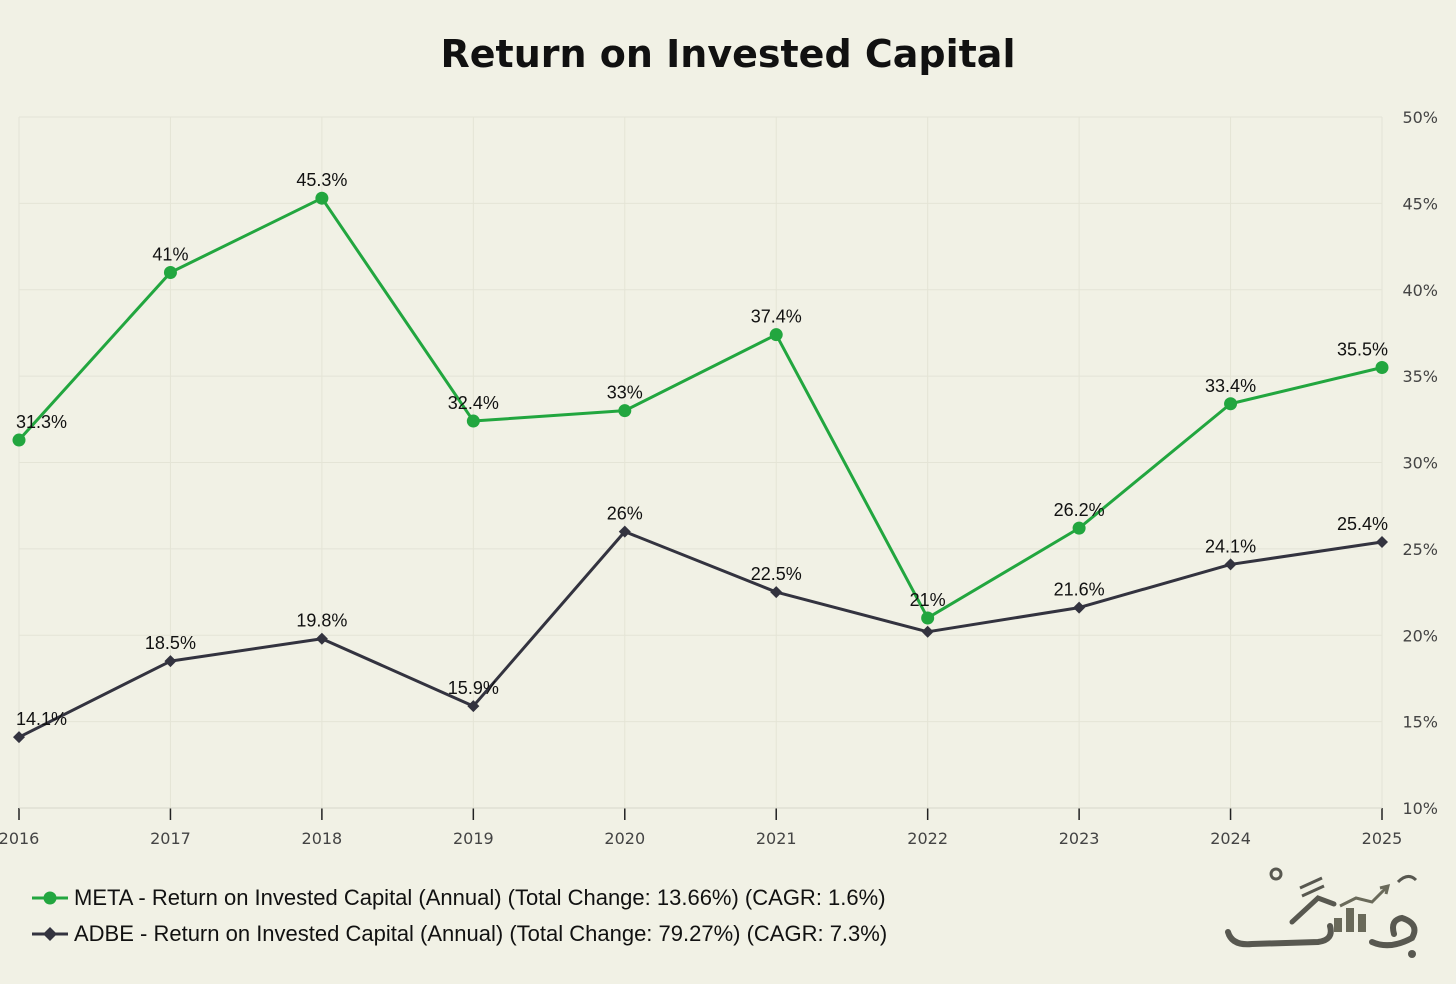 The image size is (1456, 984). I want to click on data-label: 31.3%, so click(41, 422).